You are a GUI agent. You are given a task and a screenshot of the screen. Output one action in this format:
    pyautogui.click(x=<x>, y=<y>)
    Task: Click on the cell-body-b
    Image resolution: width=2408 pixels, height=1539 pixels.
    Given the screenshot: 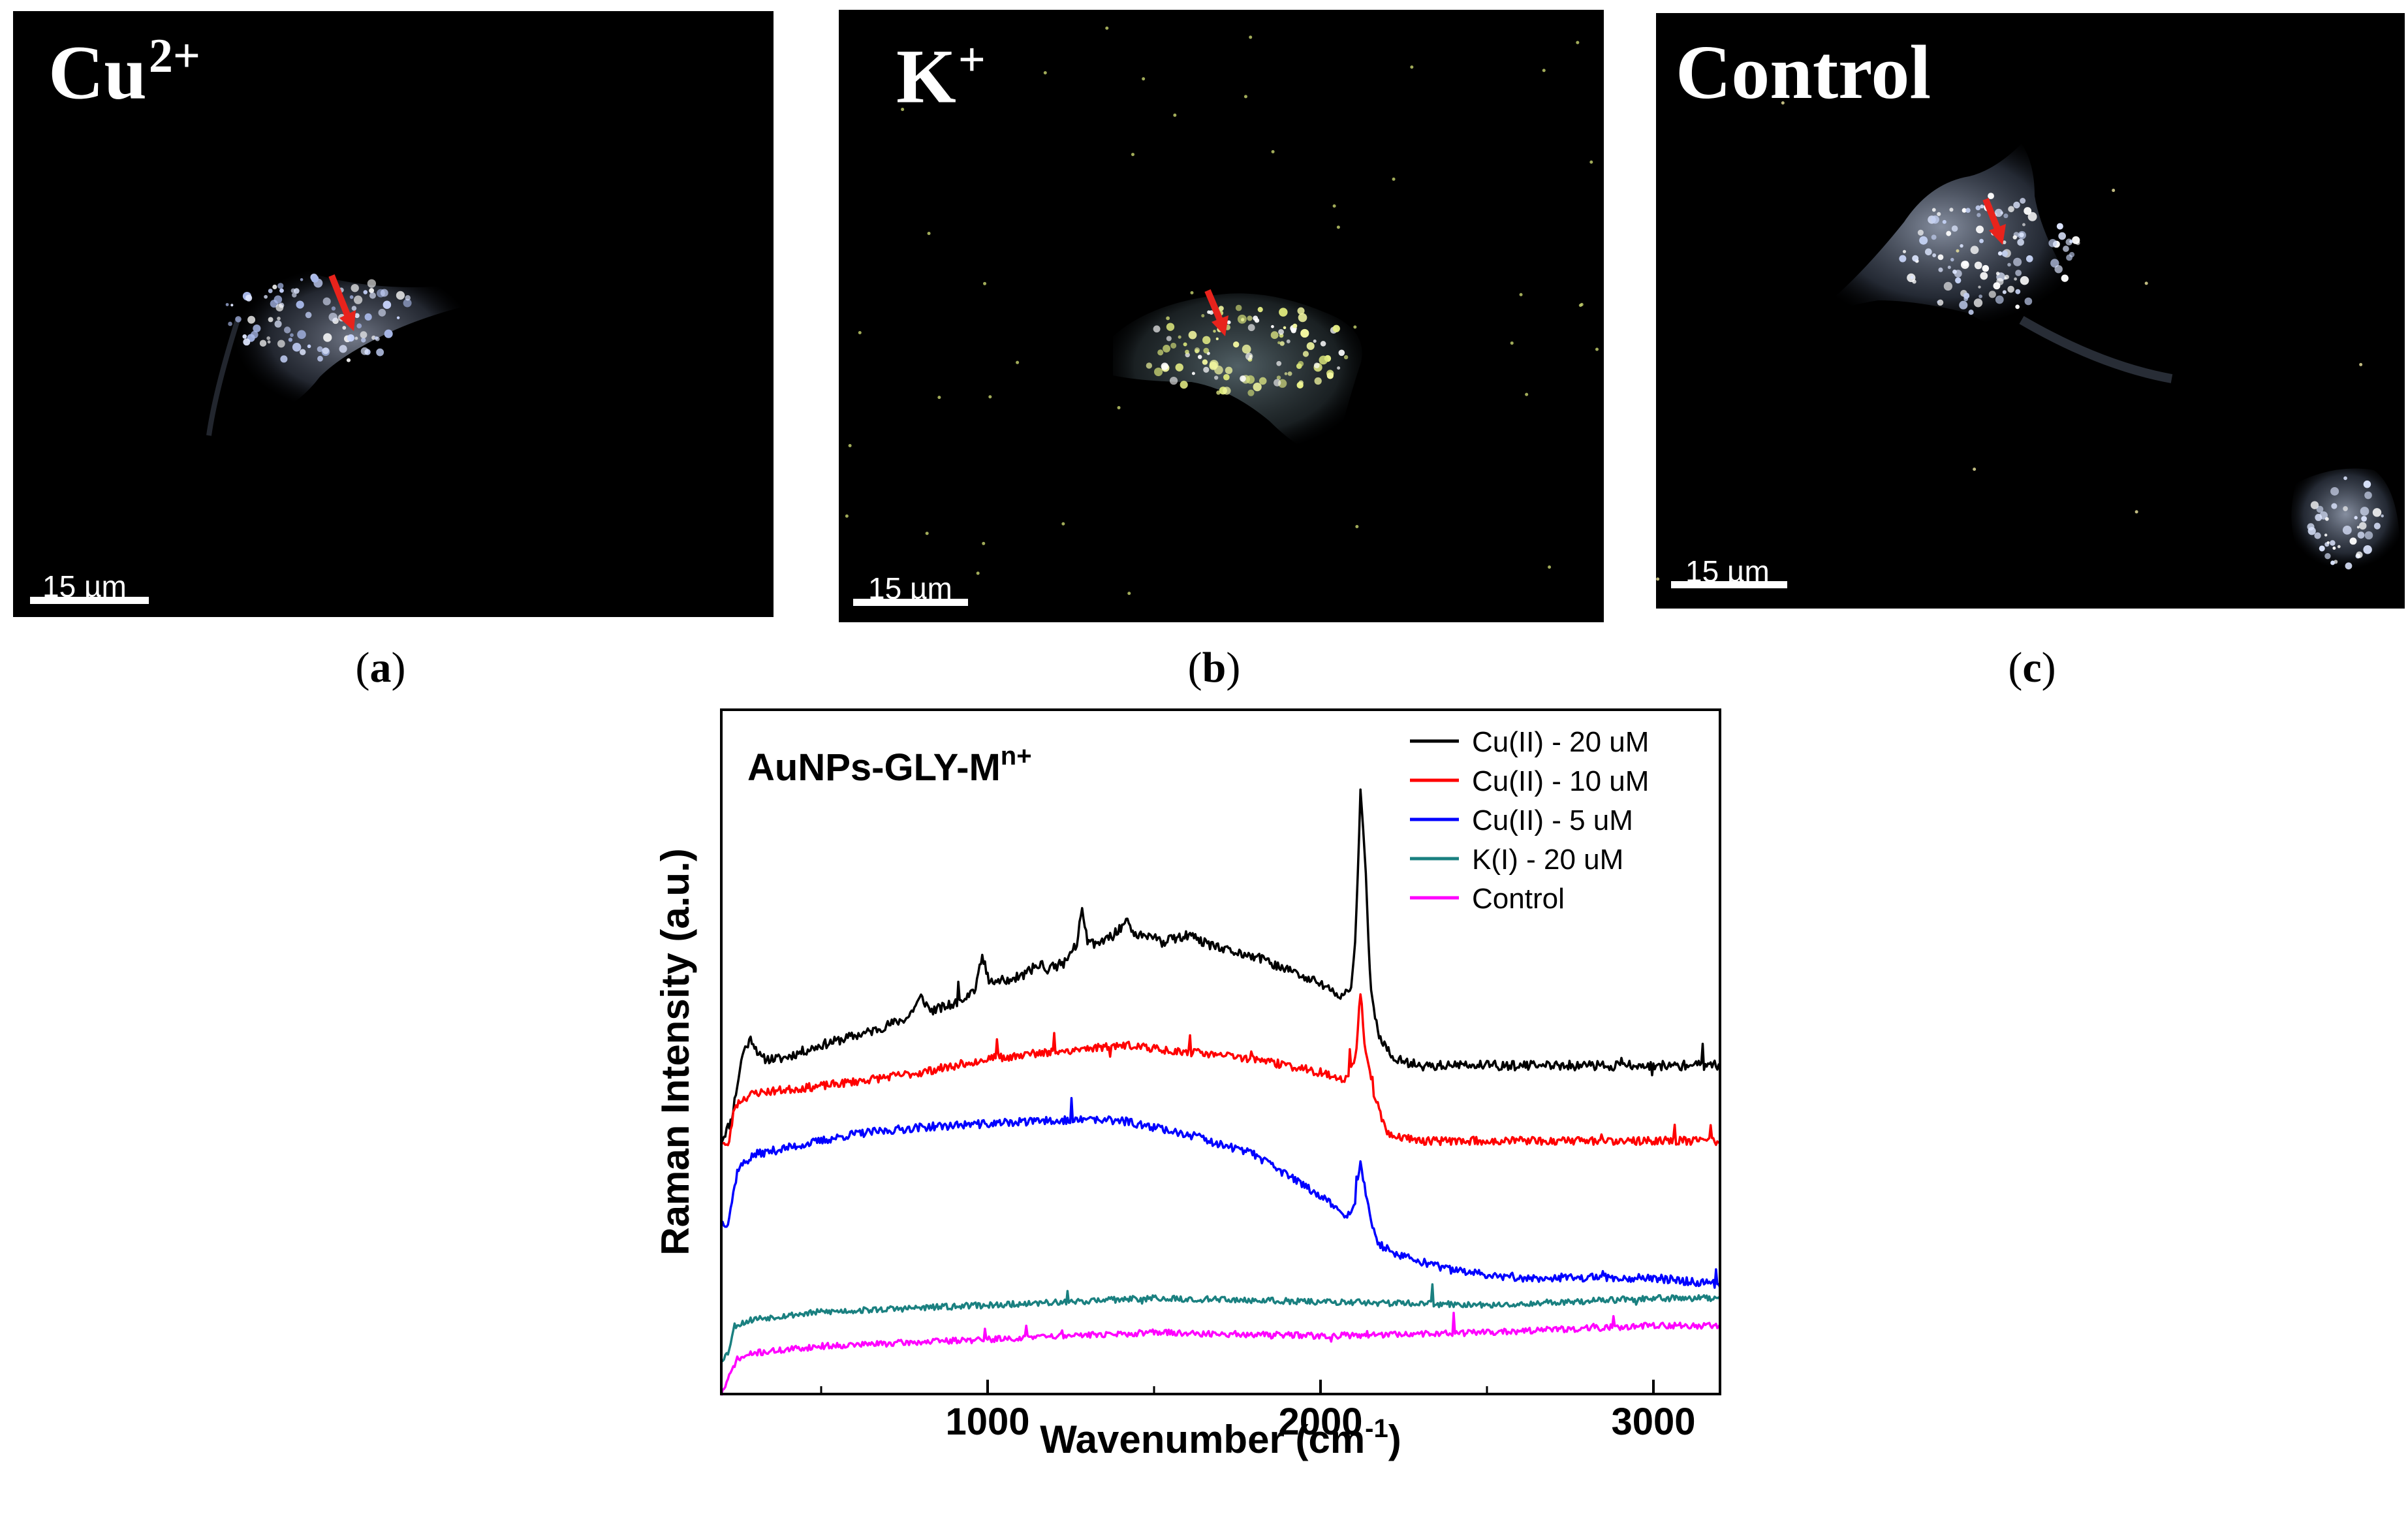 What is the action you would take?
    pyautogui.click(x=1237, y=374)
    